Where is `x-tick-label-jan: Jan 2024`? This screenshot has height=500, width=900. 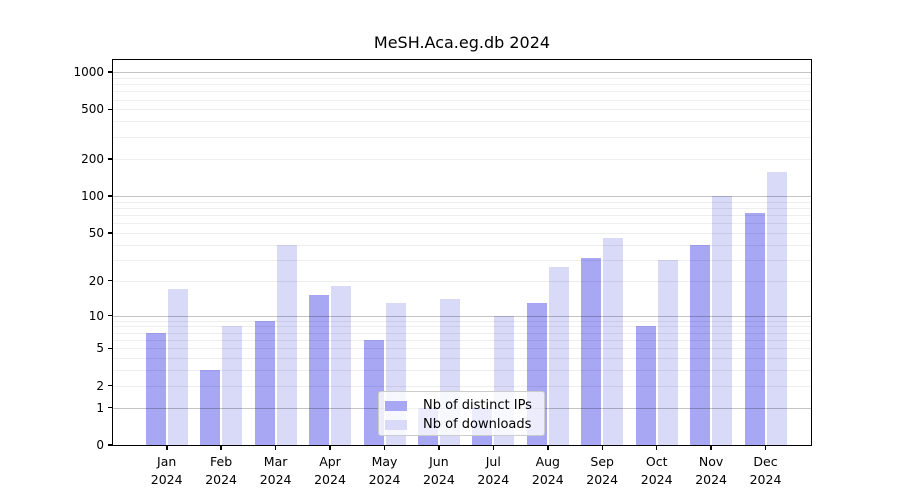 x-tick-label-jan: Jan 2024 is located at coordinates (166, 471).